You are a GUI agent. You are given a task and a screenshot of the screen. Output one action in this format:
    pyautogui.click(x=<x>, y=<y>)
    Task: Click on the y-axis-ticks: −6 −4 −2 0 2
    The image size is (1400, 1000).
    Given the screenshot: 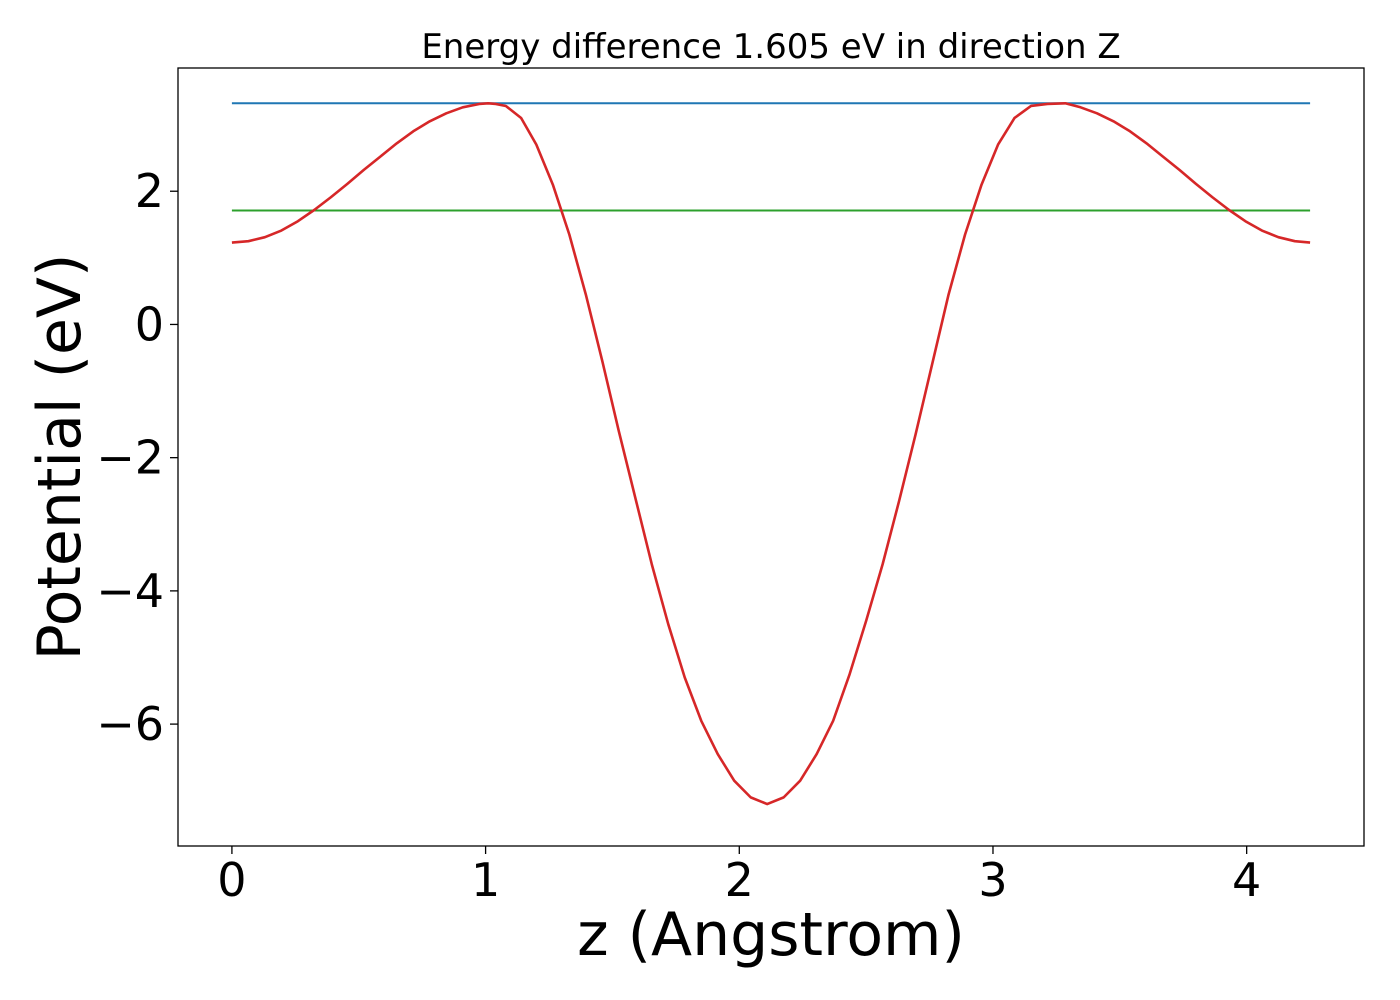 What is the action you would take?
    pyautogui.click(x=137, y=457)
    